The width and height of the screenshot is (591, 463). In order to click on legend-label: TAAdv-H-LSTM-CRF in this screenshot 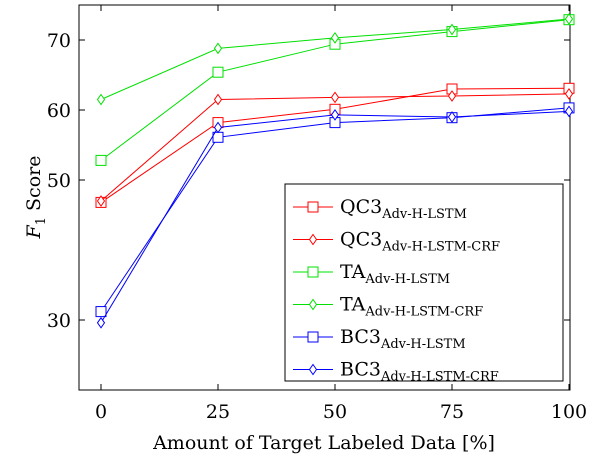, I will do `click(411, 307)`.